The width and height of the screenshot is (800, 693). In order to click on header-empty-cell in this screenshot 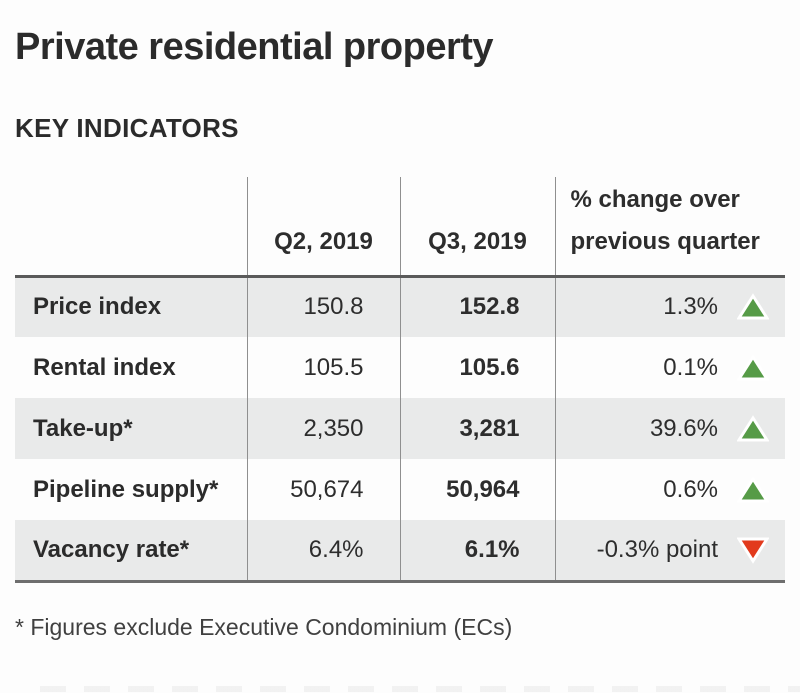, I will do `click(131, 226)`.